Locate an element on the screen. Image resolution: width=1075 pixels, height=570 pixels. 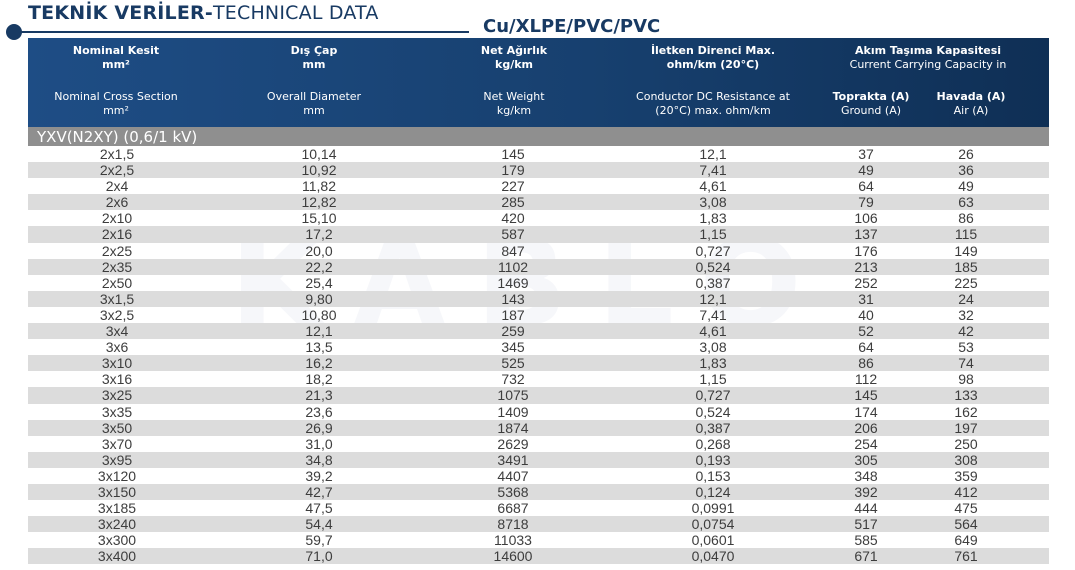
header-unit-tr: mm² is located at coordinates (116, 64).